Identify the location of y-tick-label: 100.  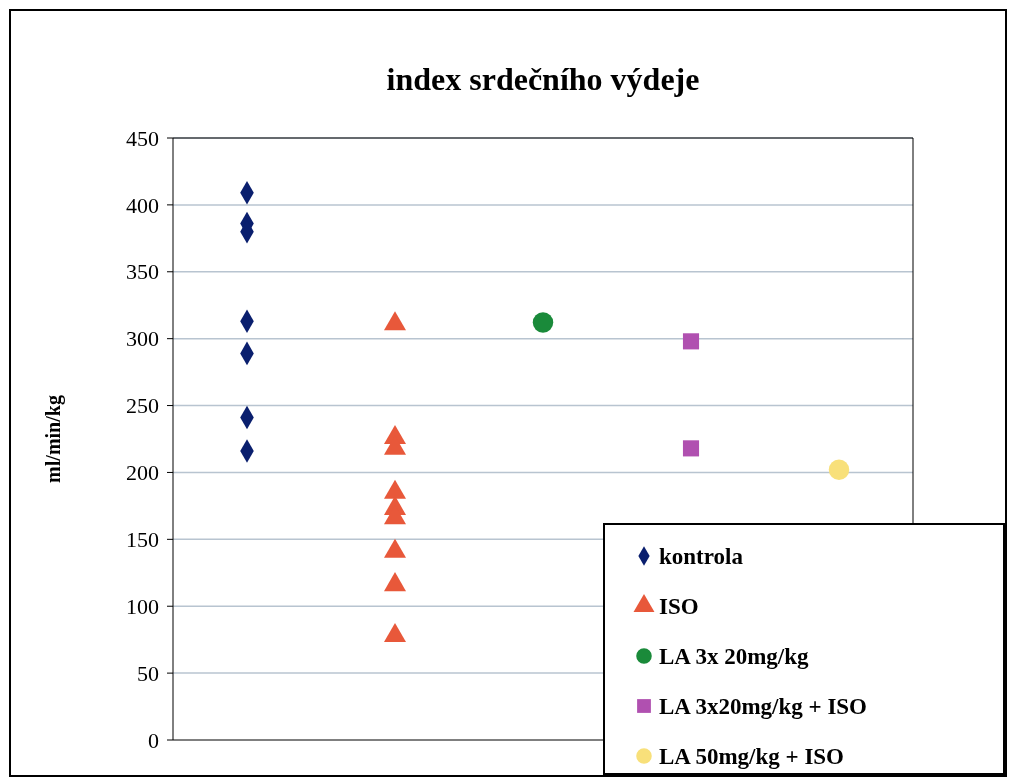
(142, 606).